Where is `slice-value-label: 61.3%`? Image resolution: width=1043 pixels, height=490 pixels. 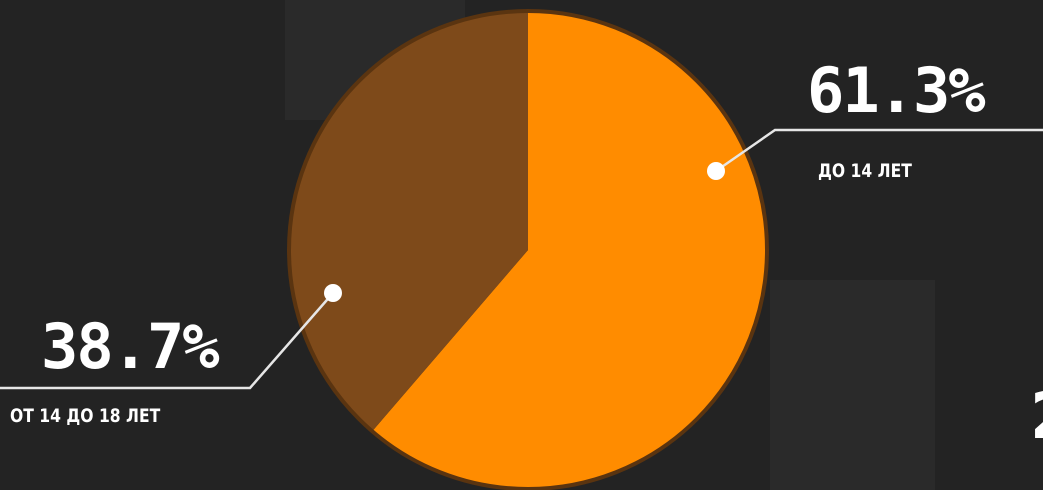 slice-value-label: 61.3% is located at coordinates (896, 90).